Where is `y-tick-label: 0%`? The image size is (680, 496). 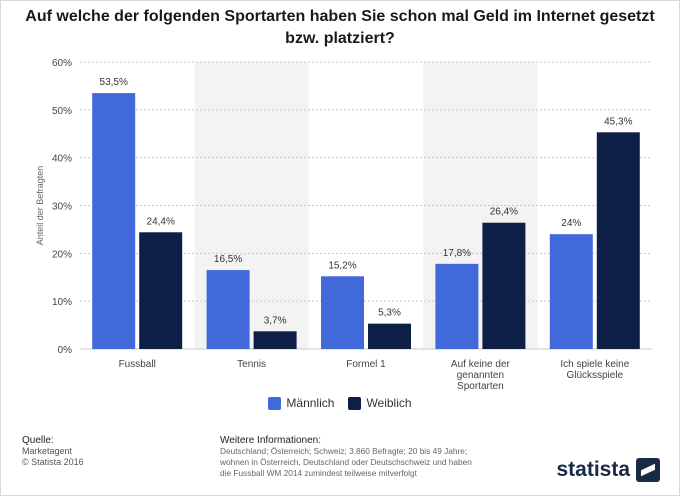 y-tick-label: 0% is located at coordinates (65, 350).